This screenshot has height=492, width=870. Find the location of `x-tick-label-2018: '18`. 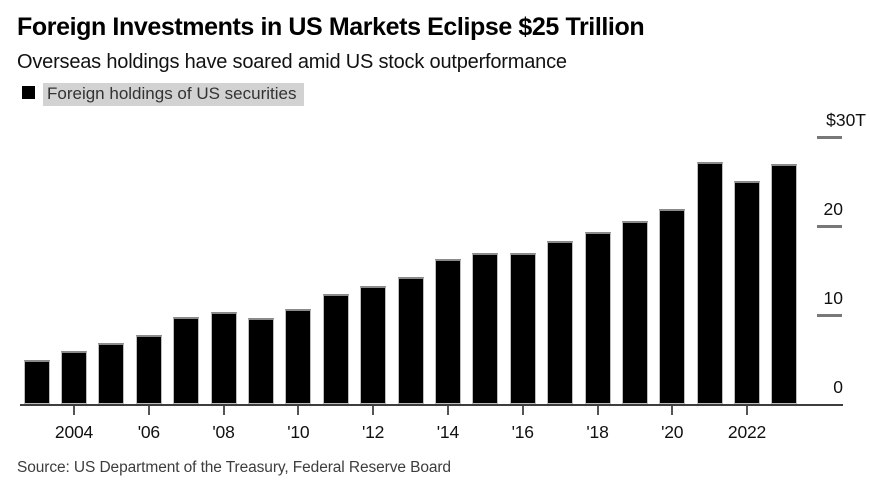

x-tick-label-2018: '18 is located at coordinates (597, 432).